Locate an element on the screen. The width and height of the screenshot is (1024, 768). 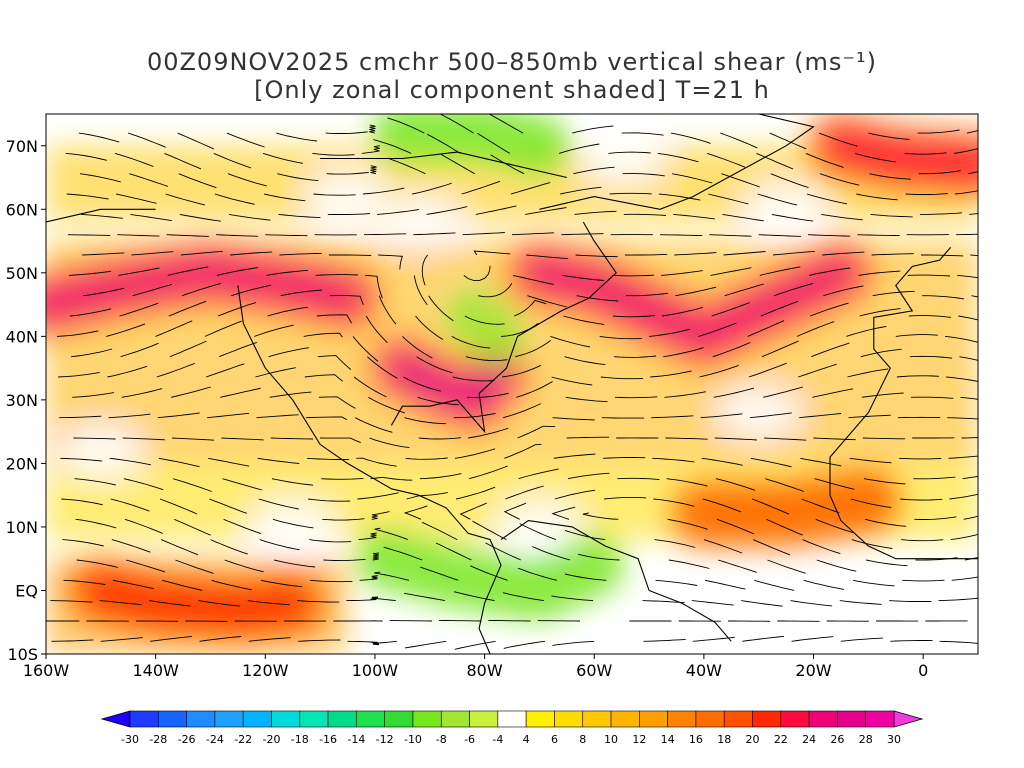
colorbar-label: -14 is located at coordinates (356, 739).